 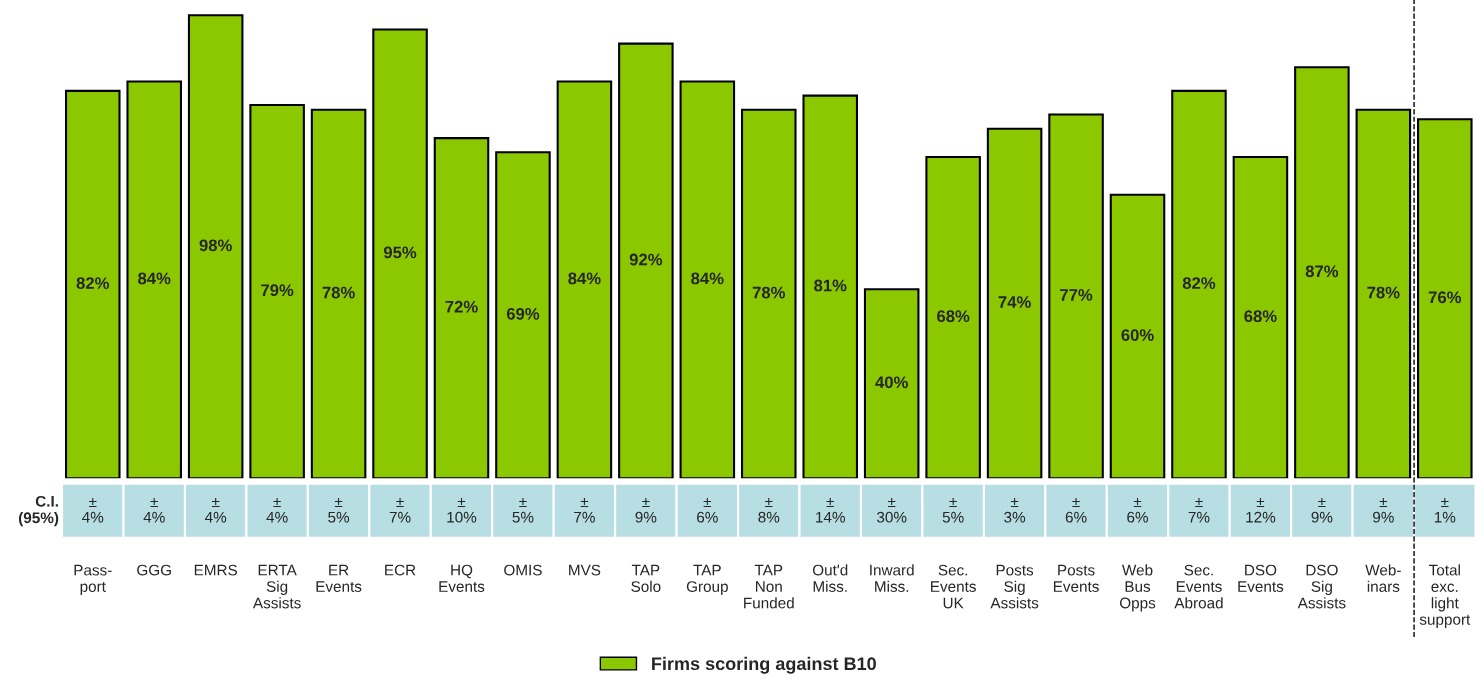 I want to click on x-tick-label: Inward Miss., so click(x=892, y=578).